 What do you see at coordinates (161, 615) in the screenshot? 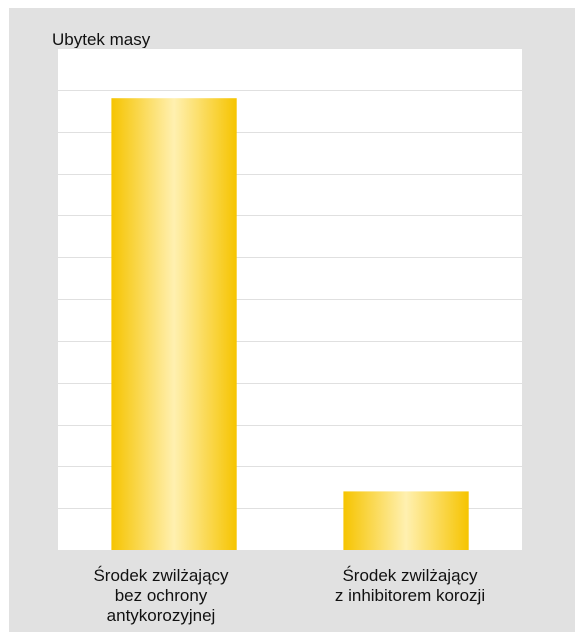
I see `x-tick-label-line: antykorozyjnej` at bounding box center [161, 615].